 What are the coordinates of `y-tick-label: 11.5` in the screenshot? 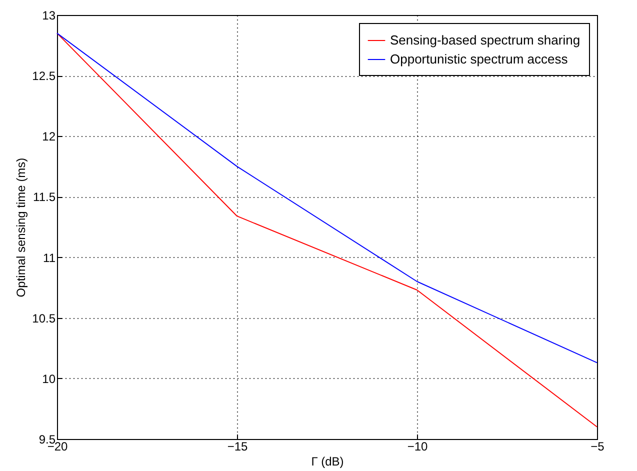 It's located at (44, 197).